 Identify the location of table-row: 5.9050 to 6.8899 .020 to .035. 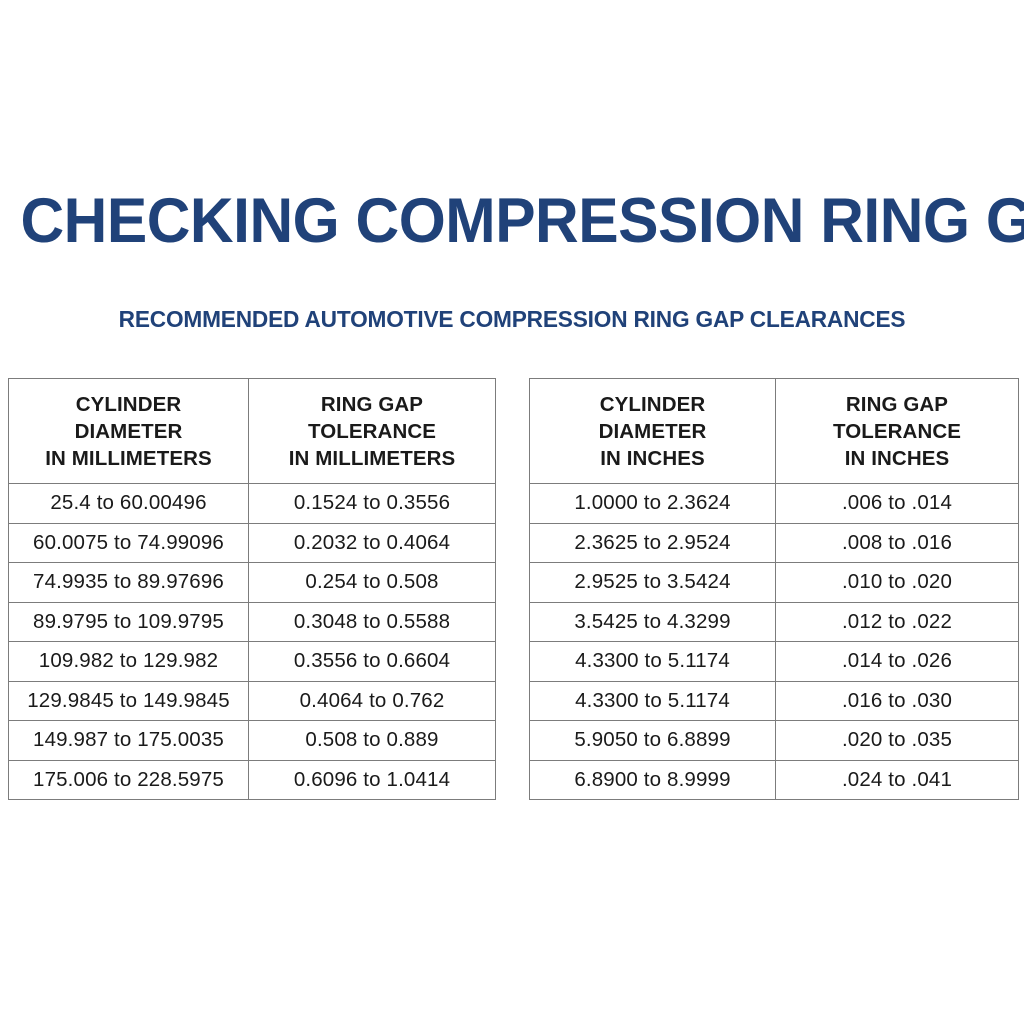
(774, 740).